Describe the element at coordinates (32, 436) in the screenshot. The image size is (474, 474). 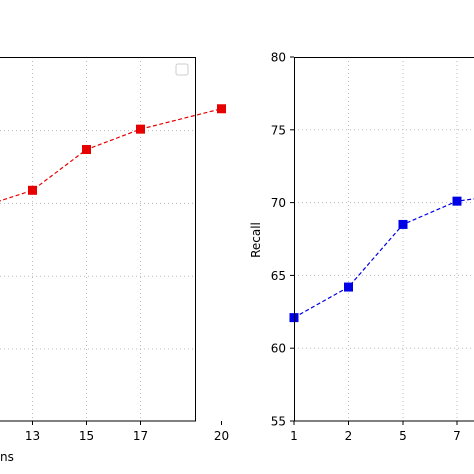
I see `left-x-tick-label: 13` at that location.